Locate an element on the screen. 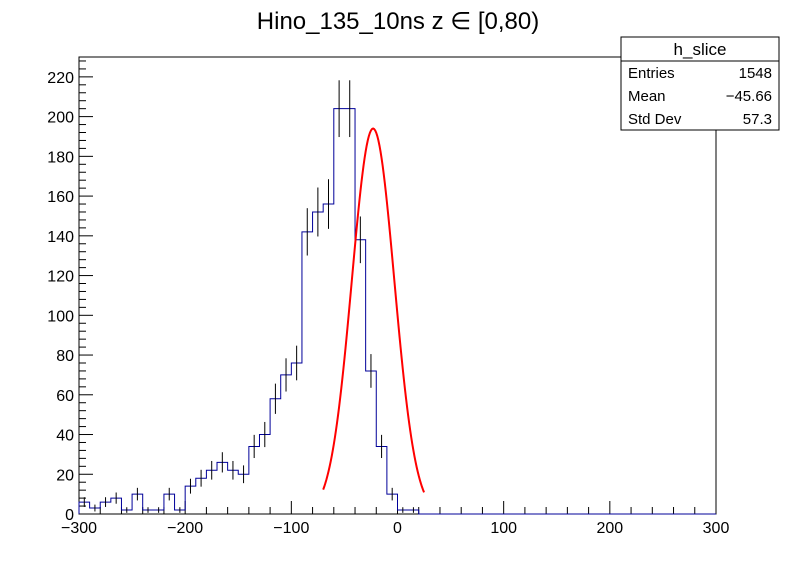 The image size is (796, 572). stats-row-label: Entries is located at coordinates (651, 73).